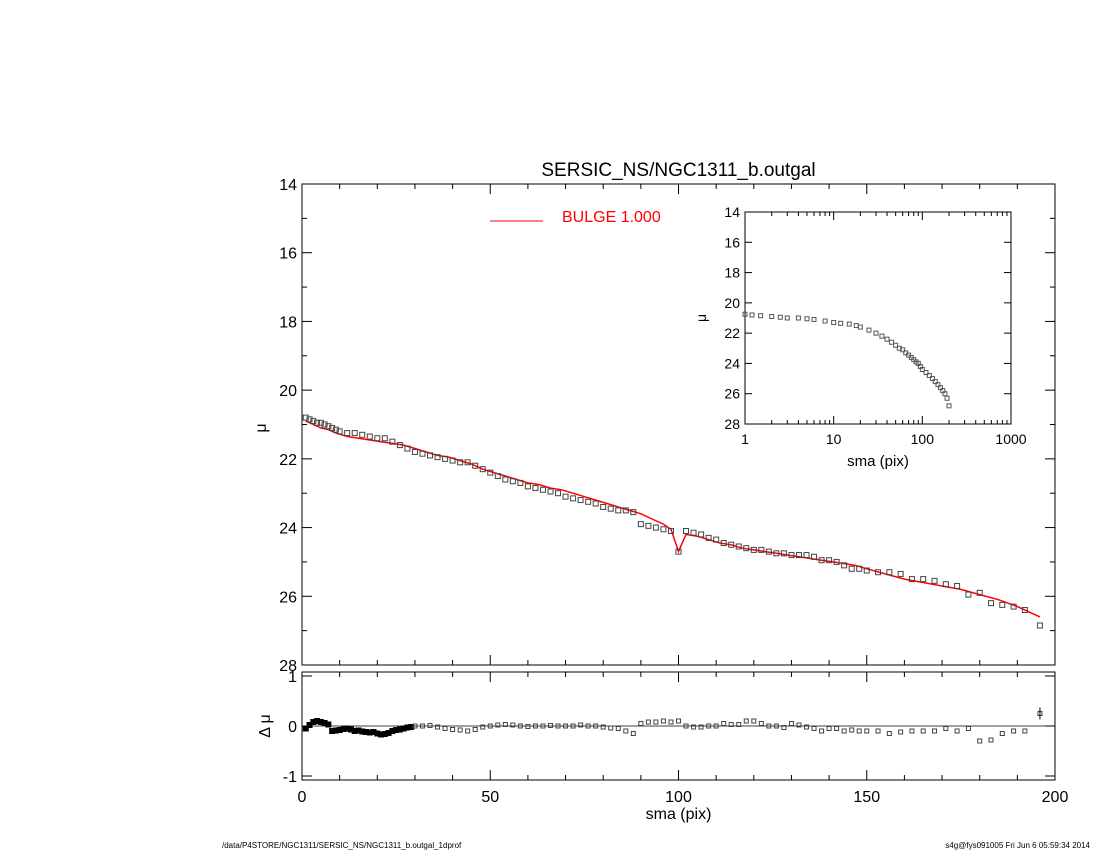 The width and height of the screenshot is (1100, 855). Describe the element at coordinates (732, 394) in the screenshot. I see `inset-y-tick-label: 26` at that location.